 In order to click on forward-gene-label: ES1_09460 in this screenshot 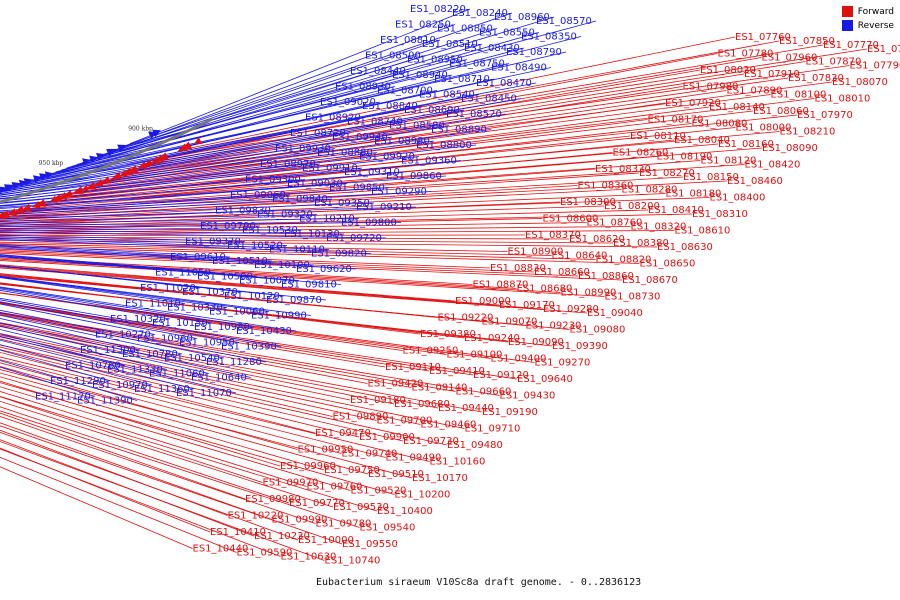, I will do `click(449, 425)`.